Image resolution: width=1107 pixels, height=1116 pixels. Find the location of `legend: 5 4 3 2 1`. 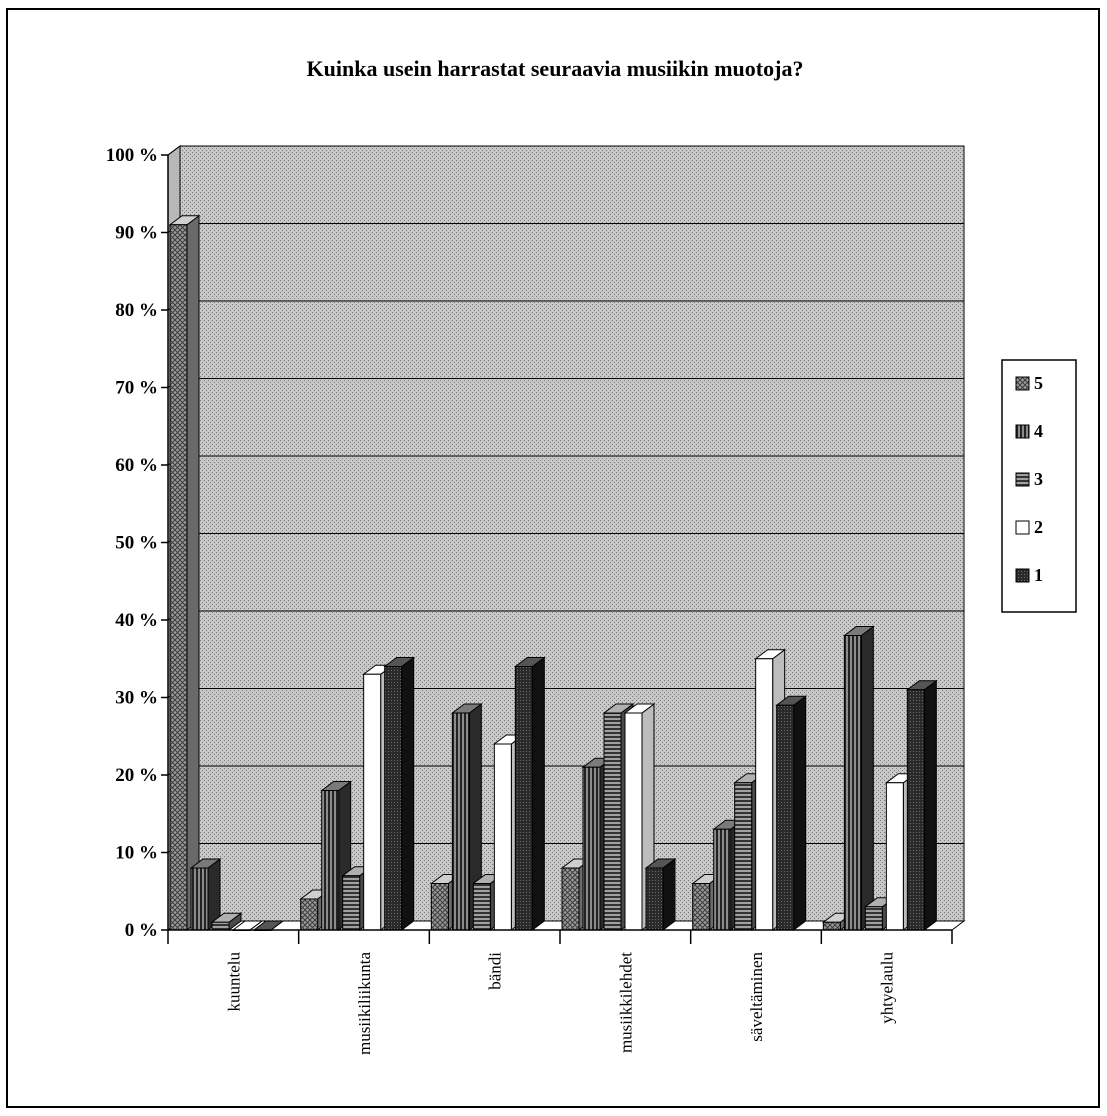

legend: 5 4 3 2 1 is located at coordinates (1039, 486).